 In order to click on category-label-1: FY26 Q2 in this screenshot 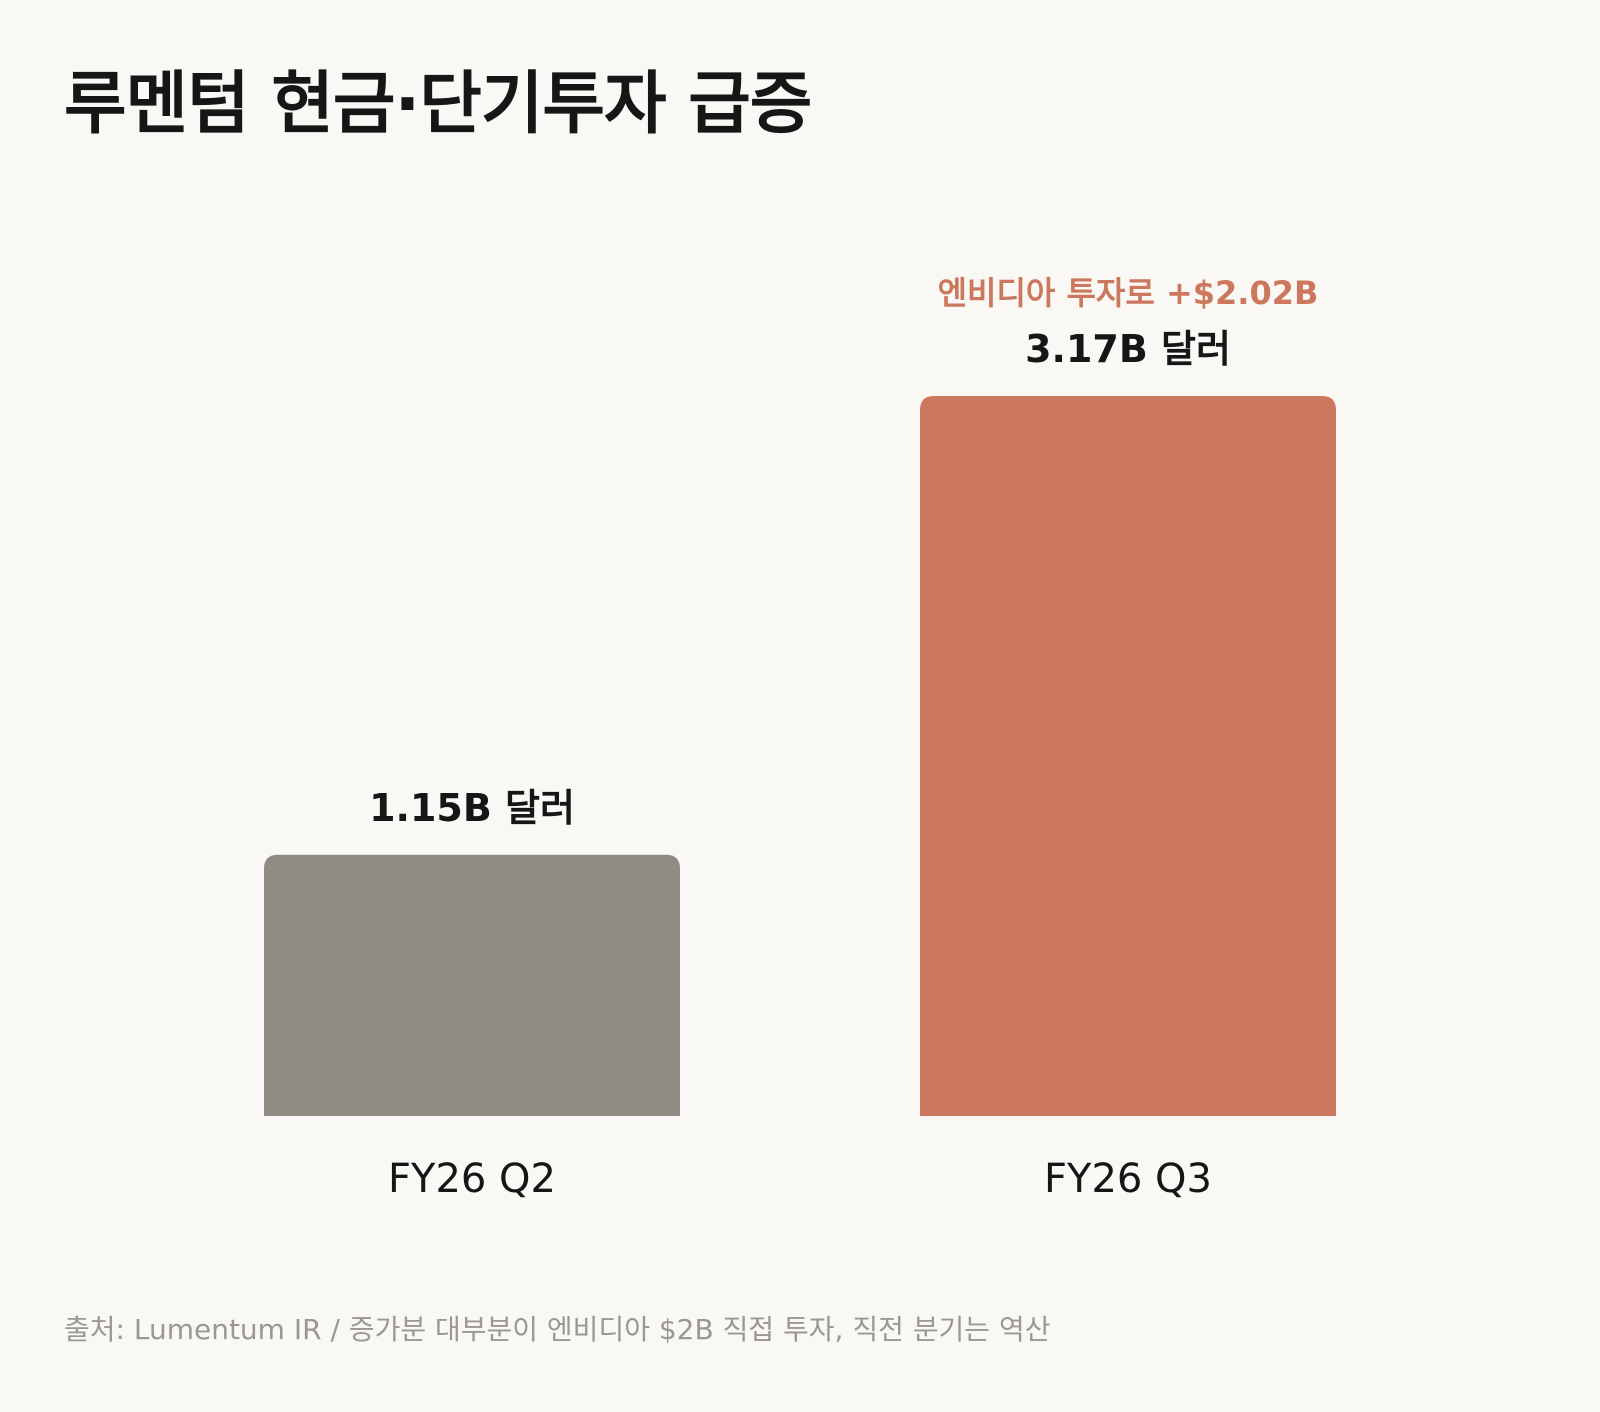, I will do `click(472, 1179)`.